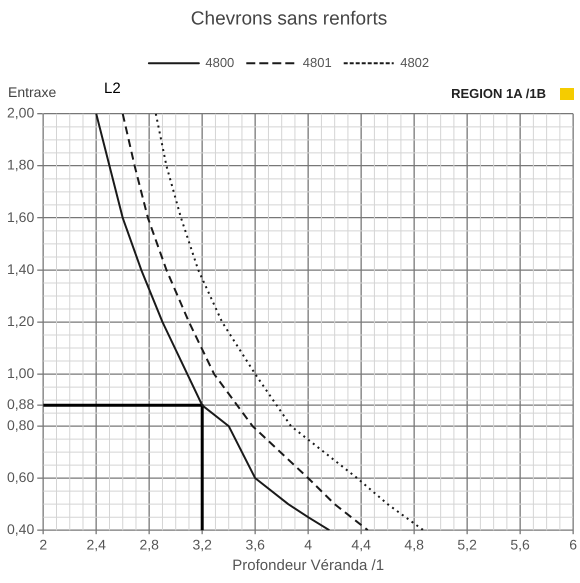 The image size is (580, 583). I want to click on x-tick-label: 2,4, so click(96, 544).